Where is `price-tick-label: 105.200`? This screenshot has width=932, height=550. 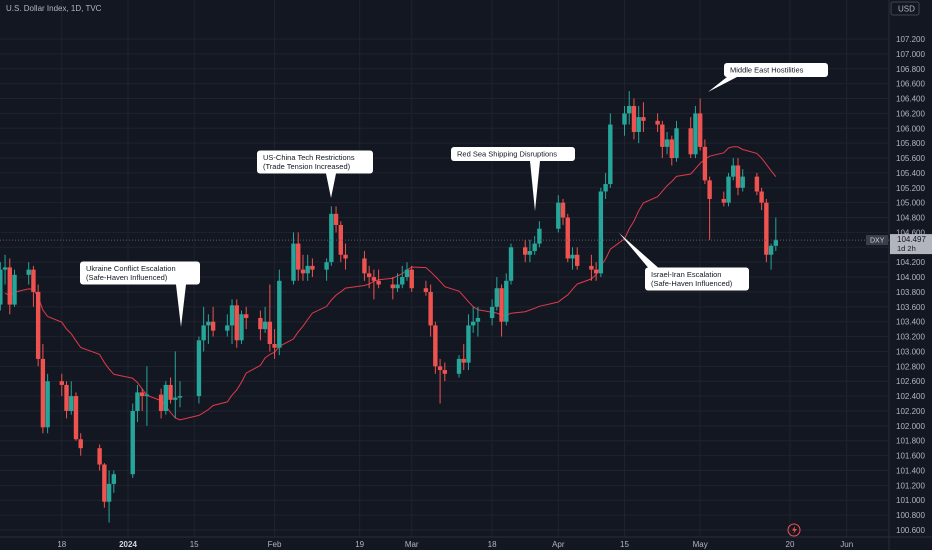
price-tick-label: 105.200 is located at coordinates (910, 188).